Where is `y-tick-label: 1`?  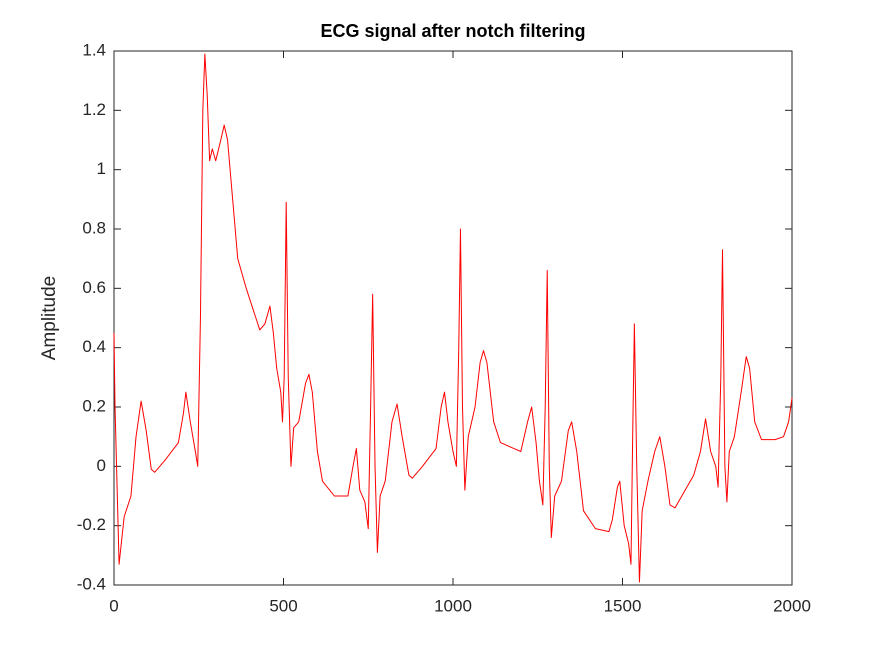 y-tick-label: 1 is located at coordinates (101, 168).